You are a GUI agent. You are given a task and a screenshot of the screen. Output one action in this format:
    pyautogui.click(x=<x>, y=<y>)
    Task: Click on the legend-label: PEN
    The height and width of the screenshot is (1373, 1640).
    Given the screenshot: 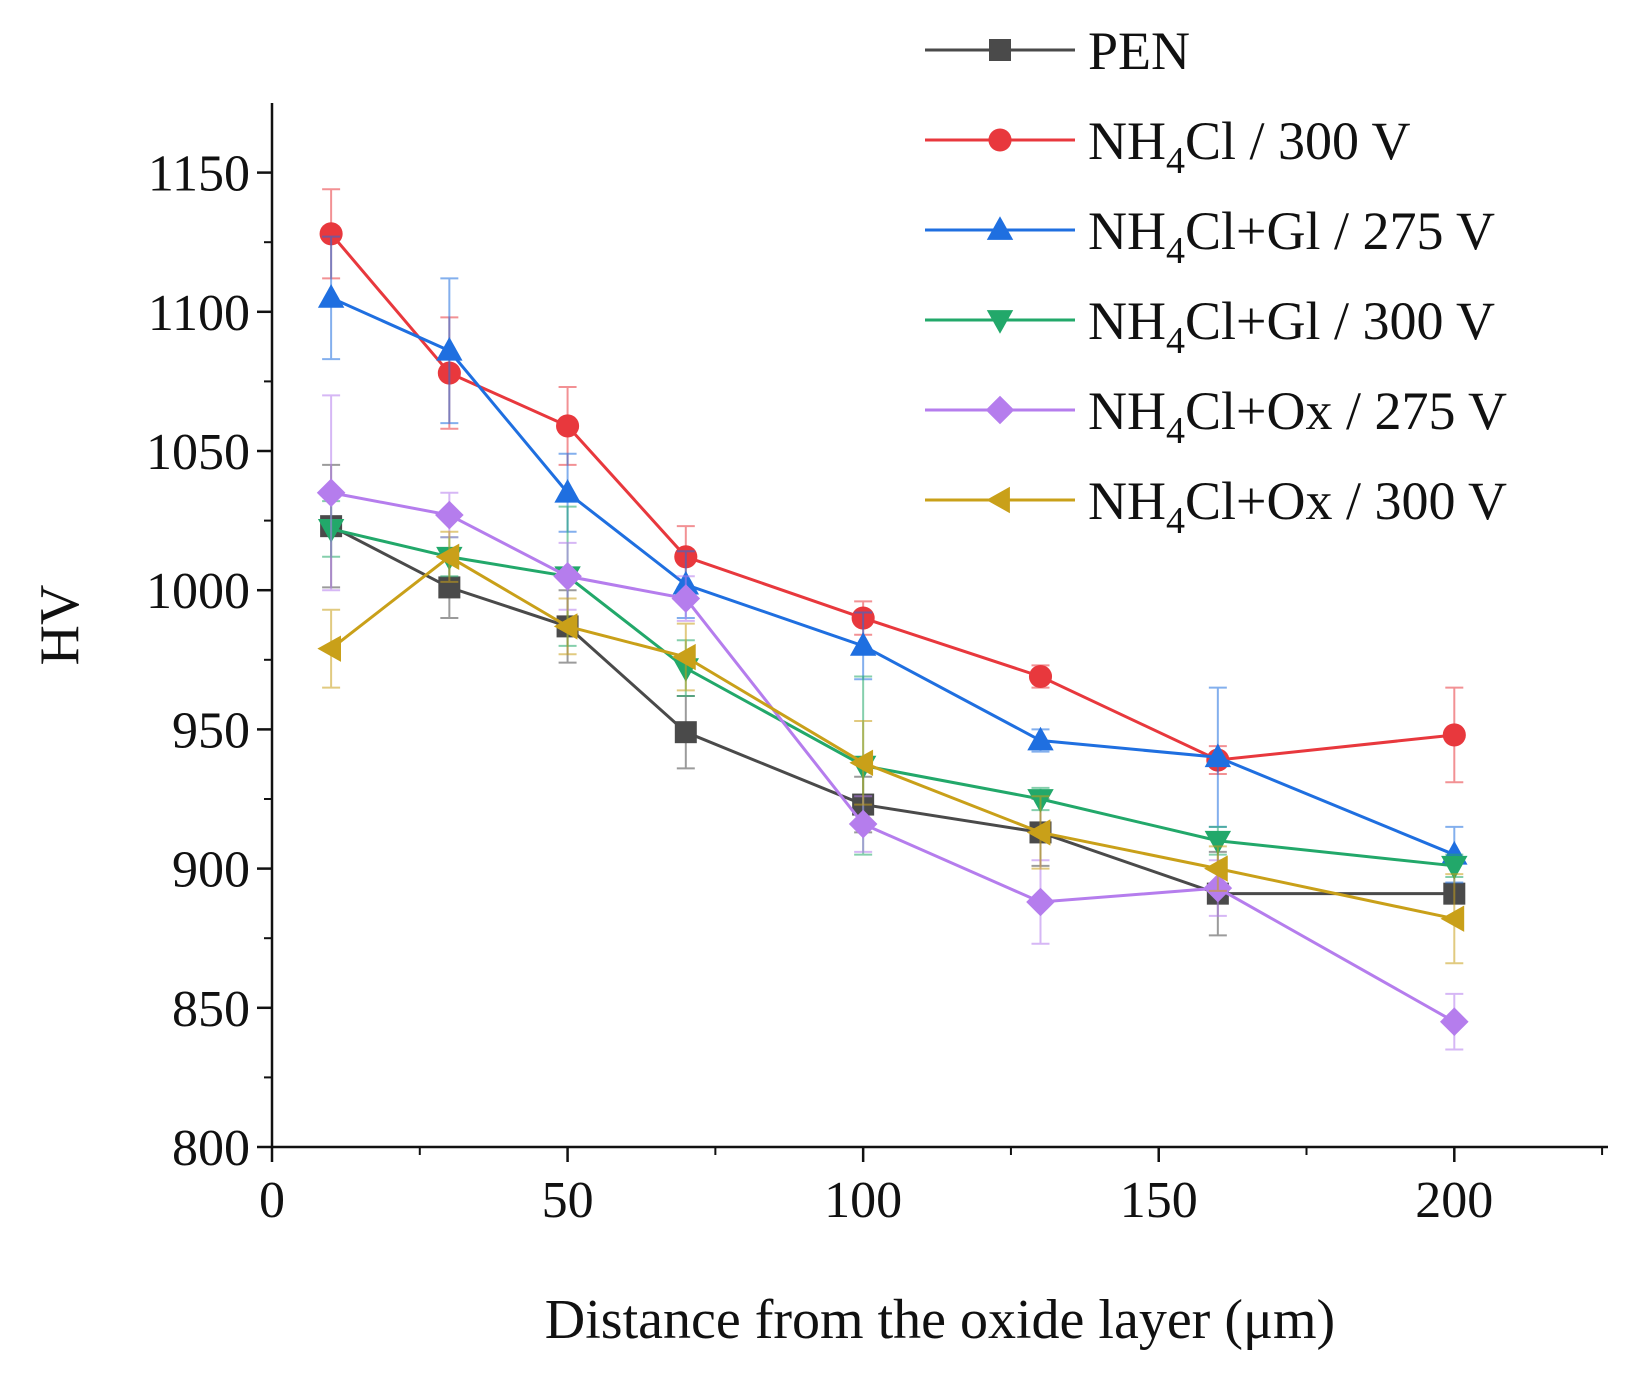 What is the action you would take?
    pyautogui.click(x=1139, y=51)
    